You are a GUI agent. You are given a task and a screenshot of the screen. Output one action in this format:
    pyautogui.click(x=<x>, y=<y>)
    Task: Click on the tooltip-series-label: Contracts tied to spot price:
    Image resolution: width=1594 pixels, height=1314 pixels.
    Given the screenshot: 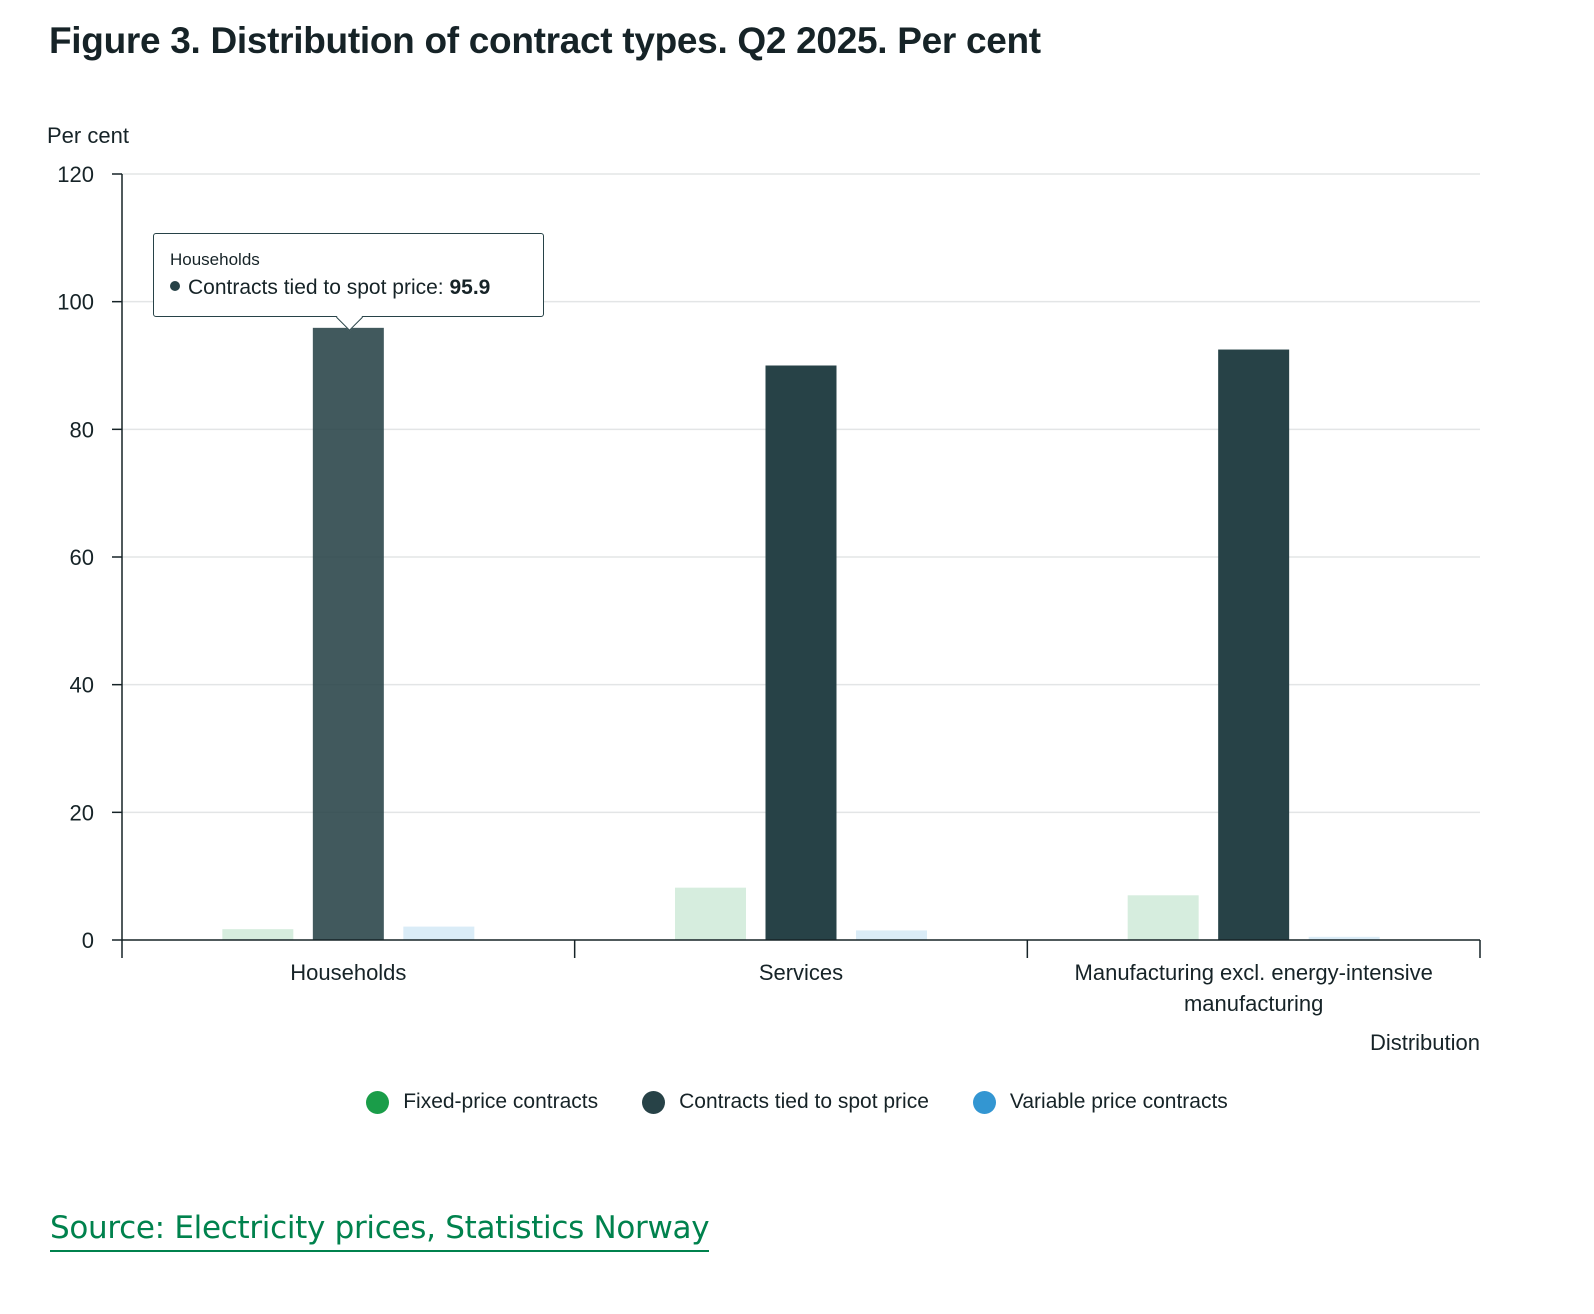 What is the action you would take?
    pyautogui.click(x=319, y=287)
    